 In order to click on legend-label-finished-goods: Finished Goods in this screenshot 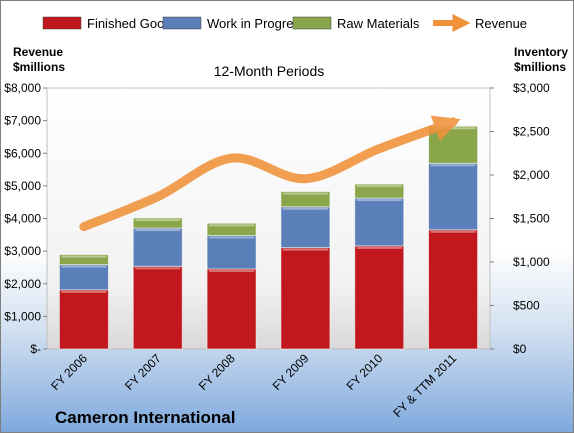, I will do `click(133, 23)`.